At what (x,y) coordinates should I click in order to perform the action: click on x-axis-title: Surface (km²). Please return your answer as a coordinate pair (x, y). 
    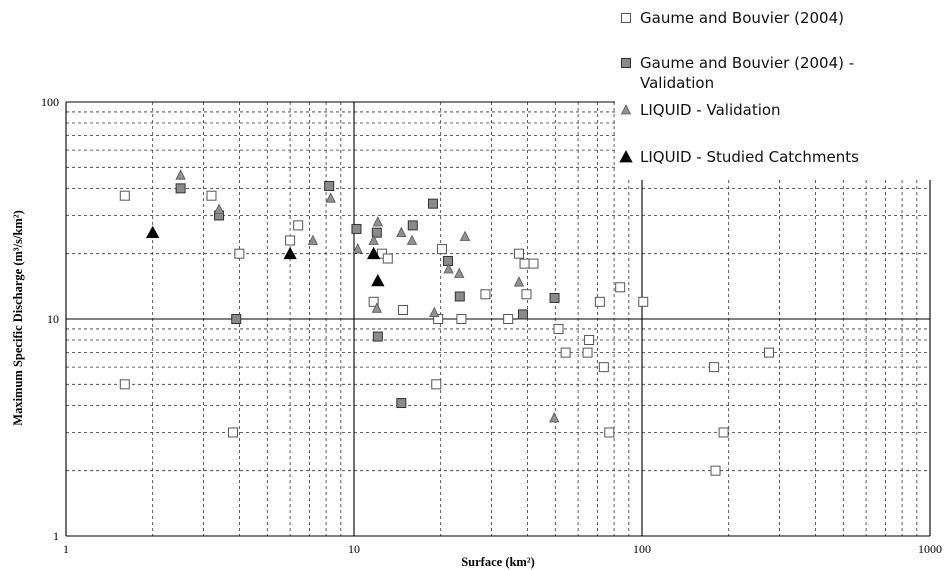
    Looking at the image, I should click on (498, 562).